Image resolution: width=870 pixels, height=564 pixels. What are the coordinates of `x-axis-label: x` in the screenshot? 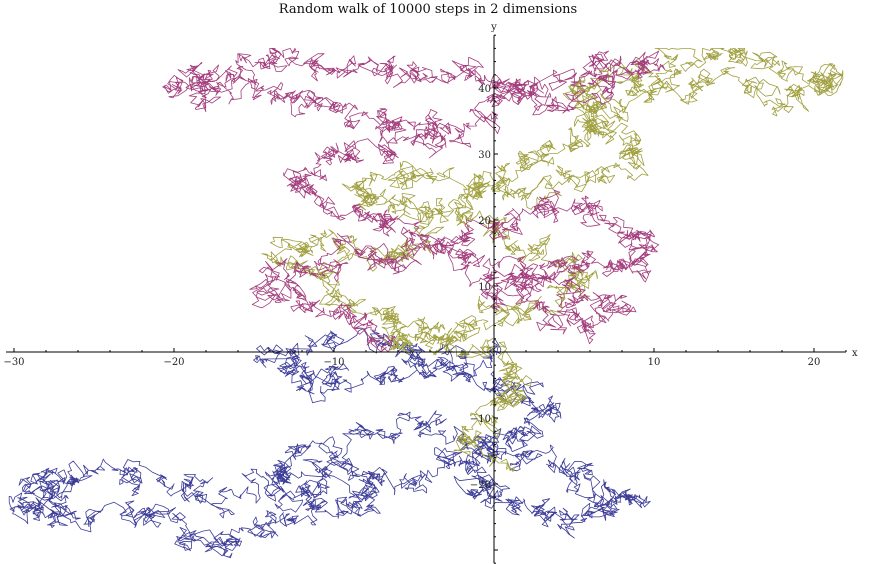 It's located at (855, 353).